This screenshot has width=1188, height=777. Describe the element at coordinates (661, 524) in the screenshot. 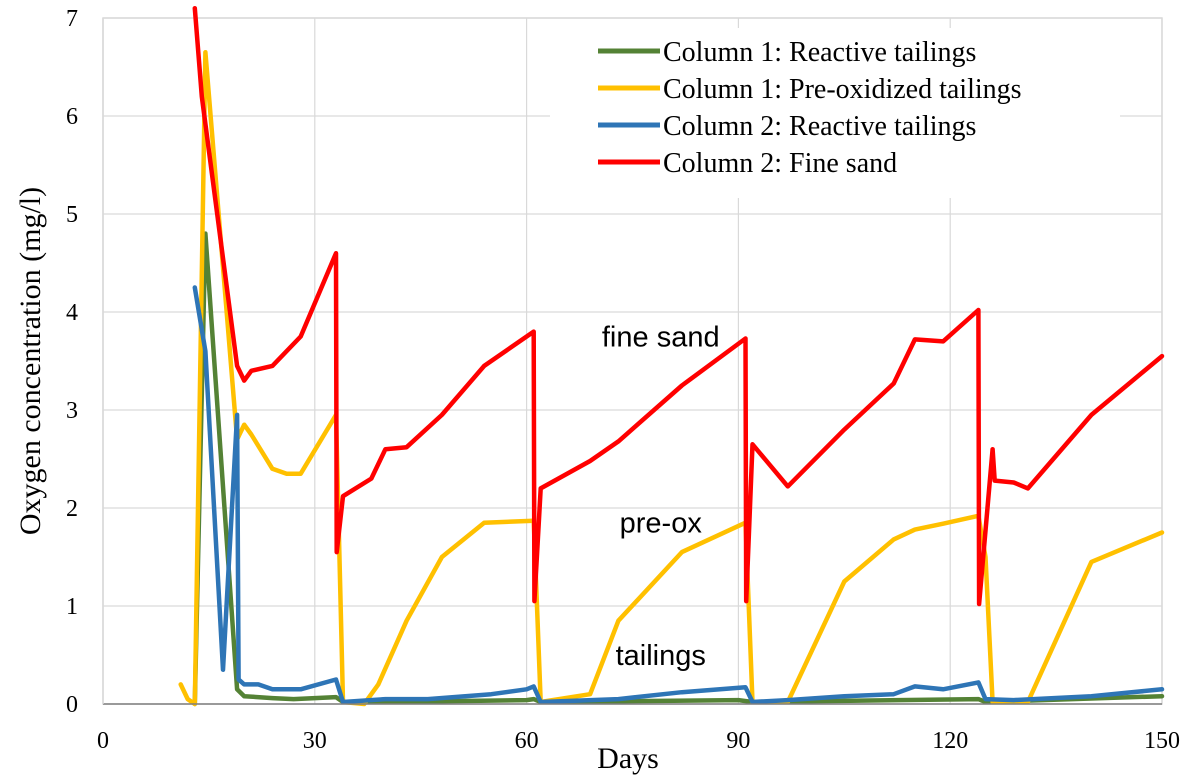

I see `annotation-label: pre-ox` at that location.